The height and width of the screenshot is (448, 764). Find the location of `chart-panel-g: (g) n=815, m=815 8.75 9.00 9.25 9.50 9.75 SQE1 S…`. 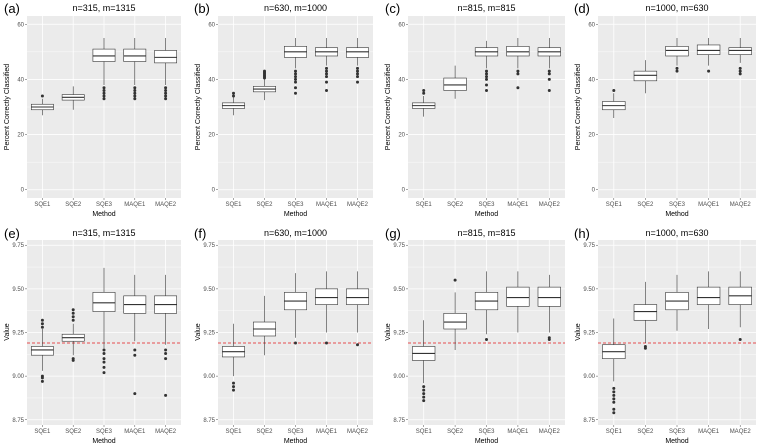

chart-panel-g: (g) n=815, m=815 8.75 9.00 9.25 9.50 9.75 SQE1 S… is located at coordinates (475, 335).